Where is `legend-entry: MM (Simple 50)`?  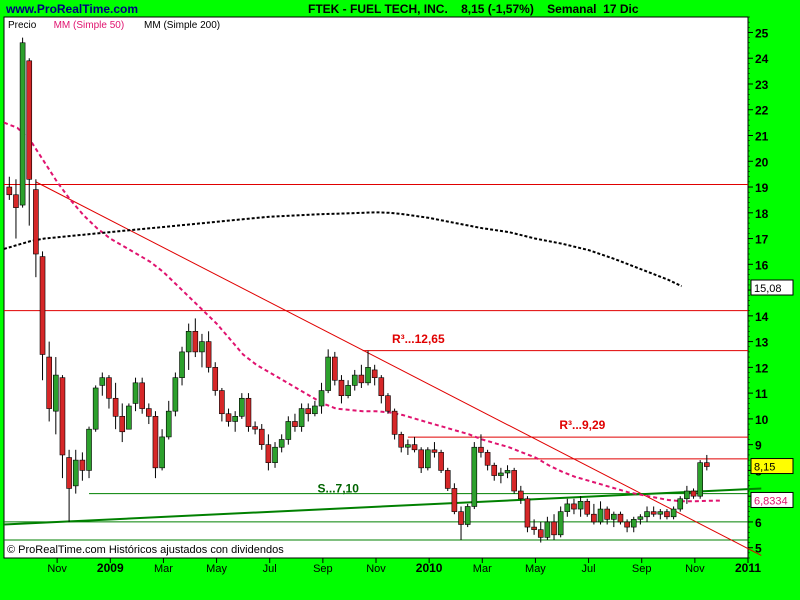
legend-entry: MM (Simple 50) is located at coordinates (89, 25).